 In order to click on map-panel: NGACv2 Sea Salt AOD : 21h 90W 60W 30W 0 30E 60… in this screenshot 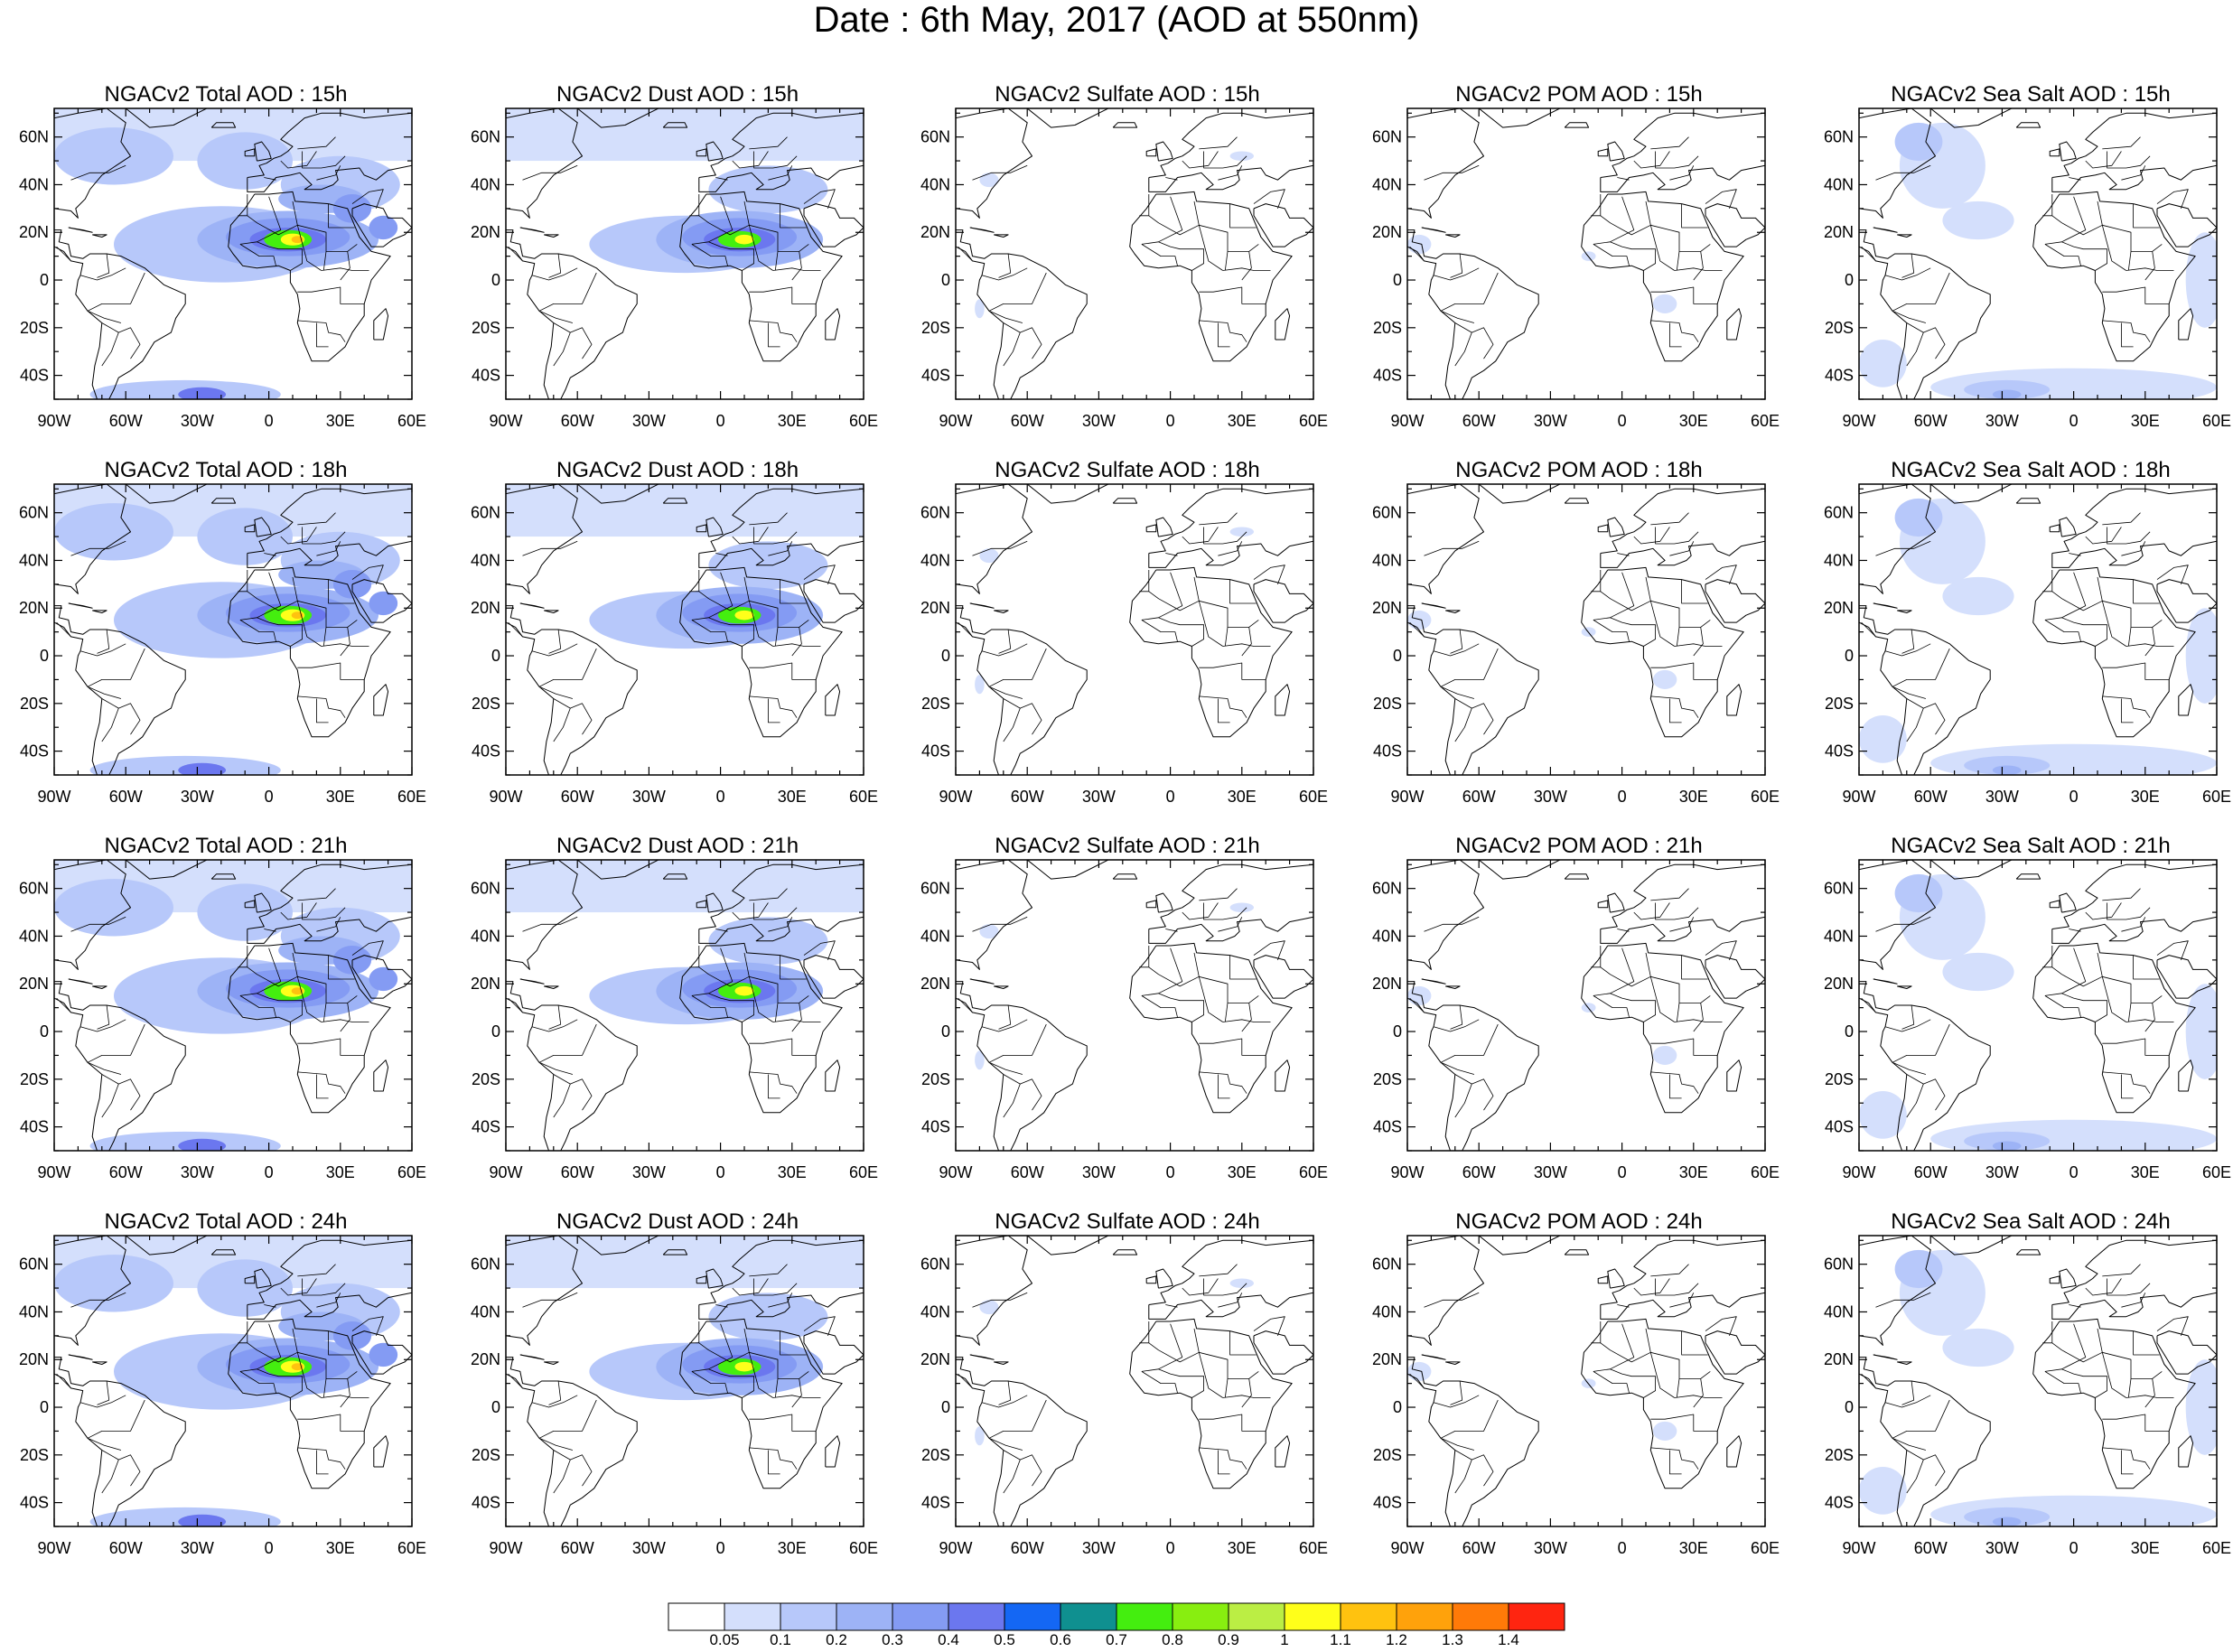, I will do `click(2019, 1019)`.